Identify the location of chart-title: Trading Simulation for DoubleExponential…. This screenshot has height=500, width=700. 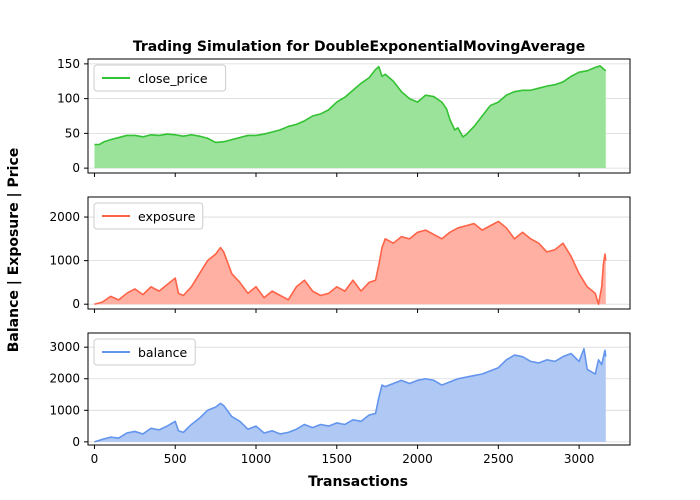
(359, 47).